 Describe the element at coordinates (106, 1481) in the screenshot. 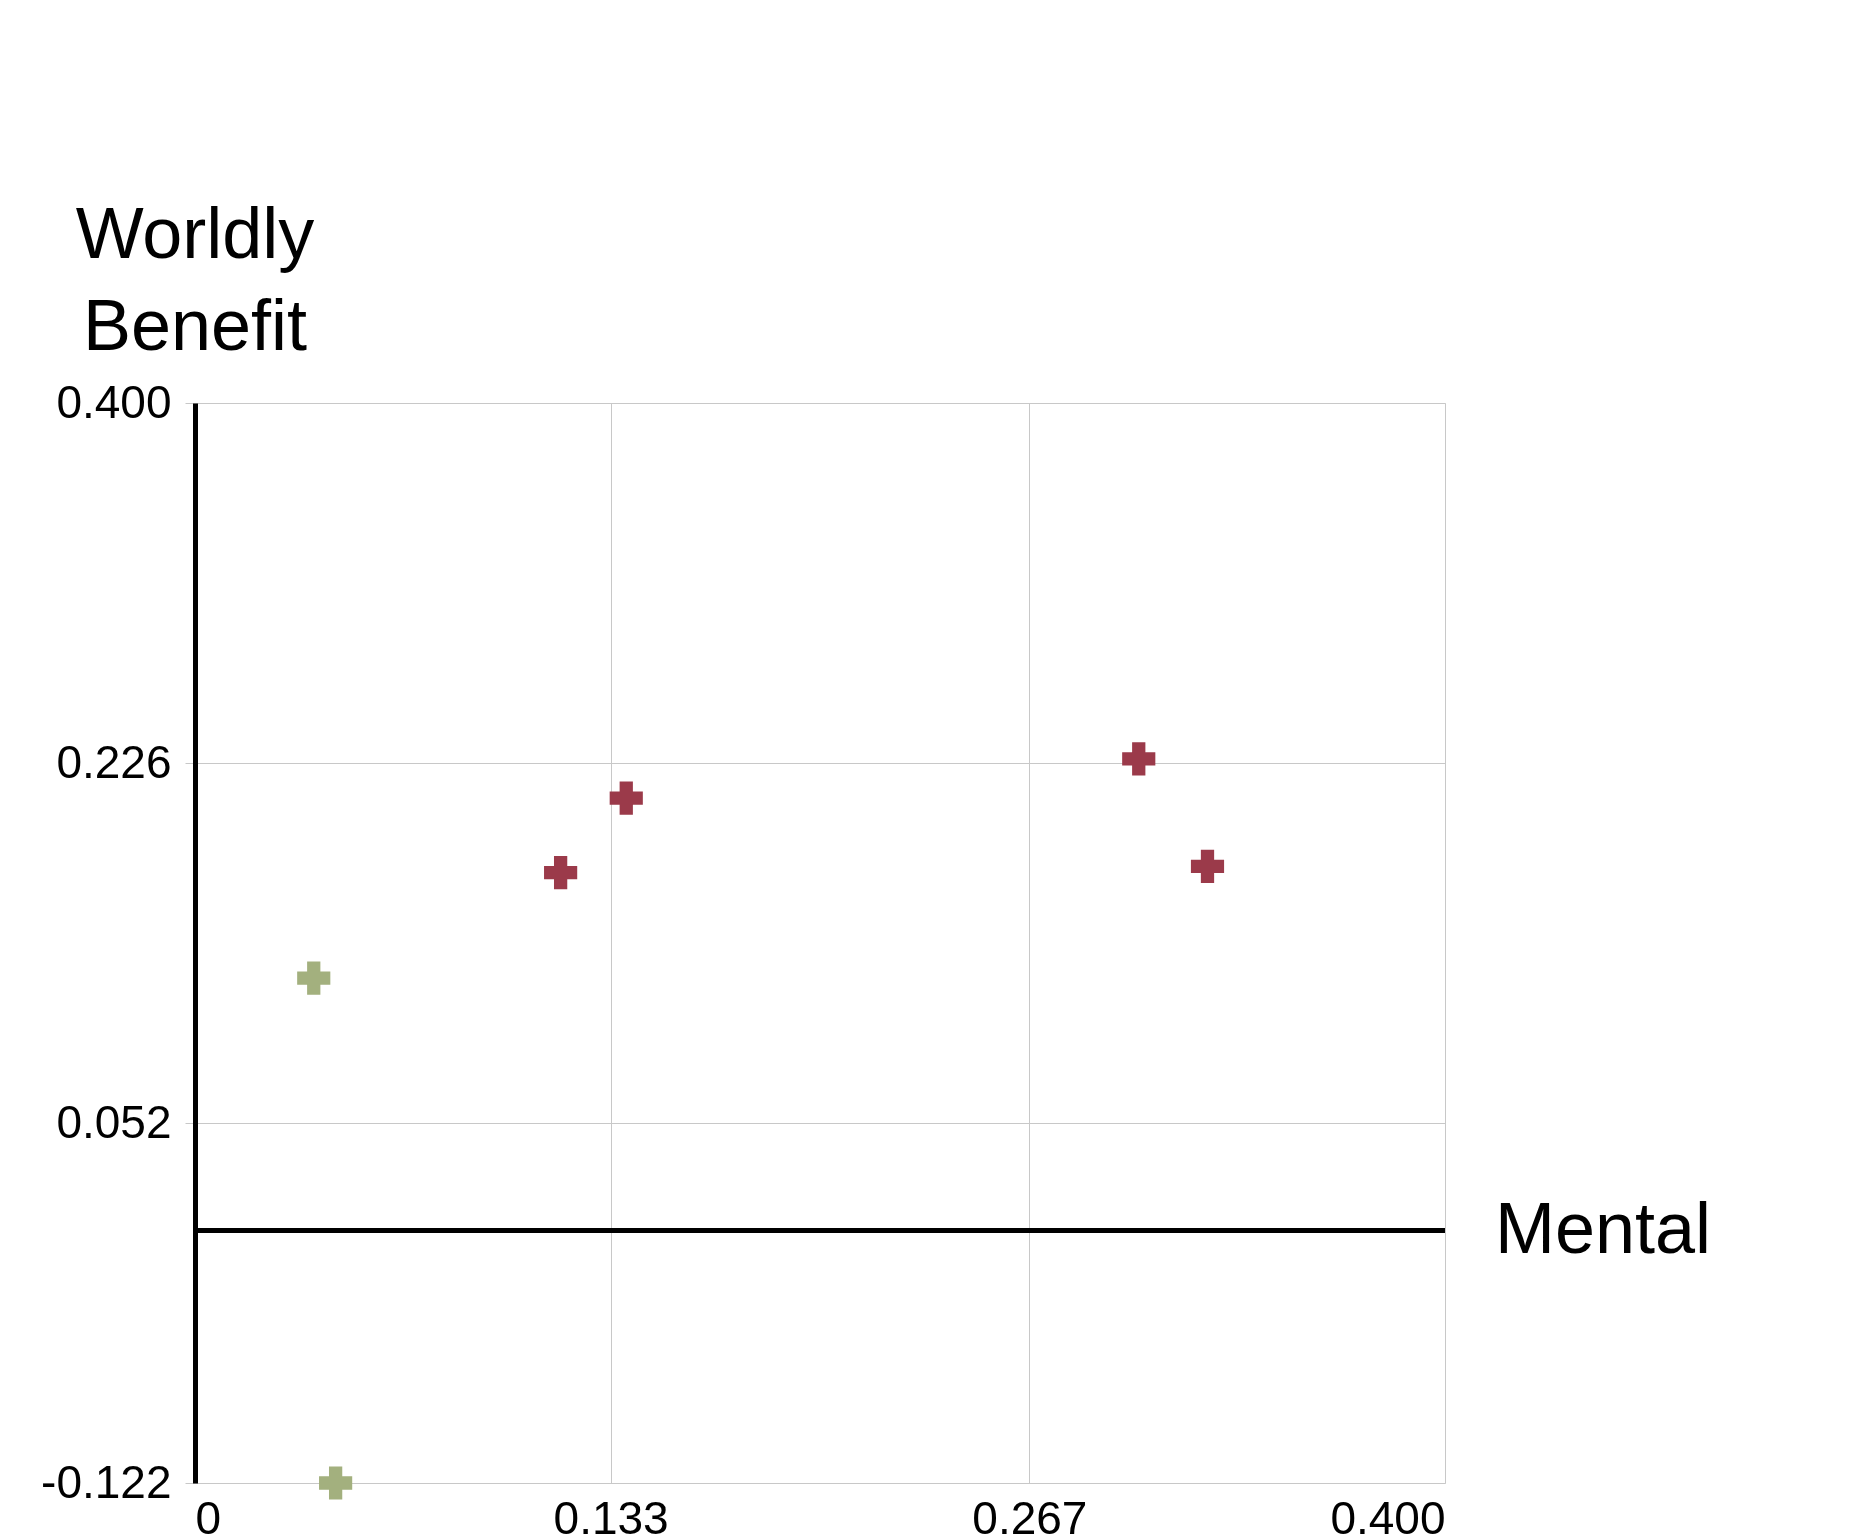

I see `y-tick-label: -0.122` at that location.